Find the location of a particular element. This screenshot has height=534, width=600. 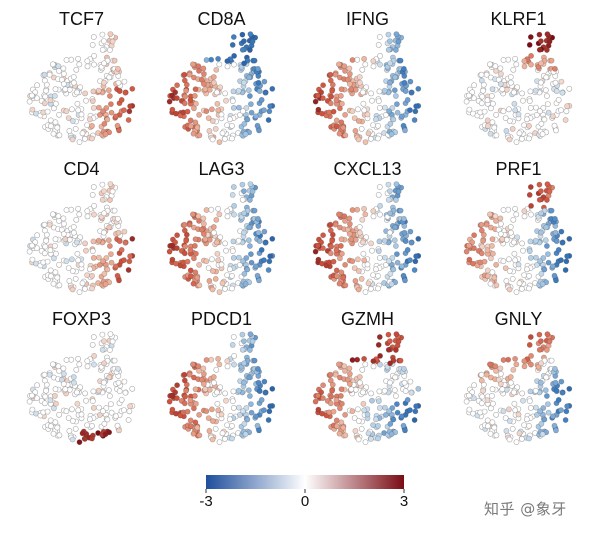

colorbar: -3 0 3 is located at coordinates (303, 492).